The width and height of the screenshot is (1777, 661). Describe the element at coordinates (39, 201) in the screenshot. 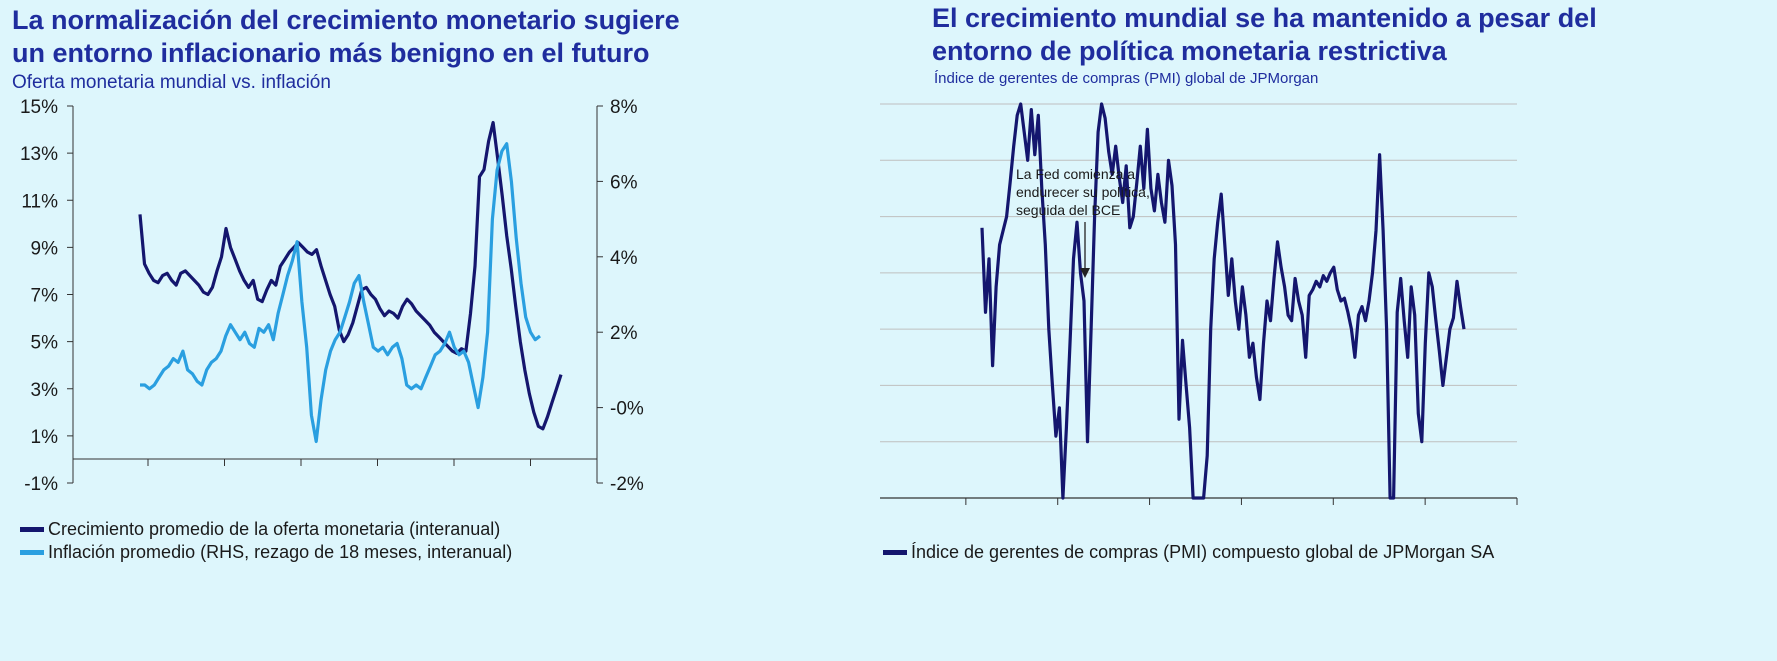

I see `left-y-tick-label: 11%` at that location.